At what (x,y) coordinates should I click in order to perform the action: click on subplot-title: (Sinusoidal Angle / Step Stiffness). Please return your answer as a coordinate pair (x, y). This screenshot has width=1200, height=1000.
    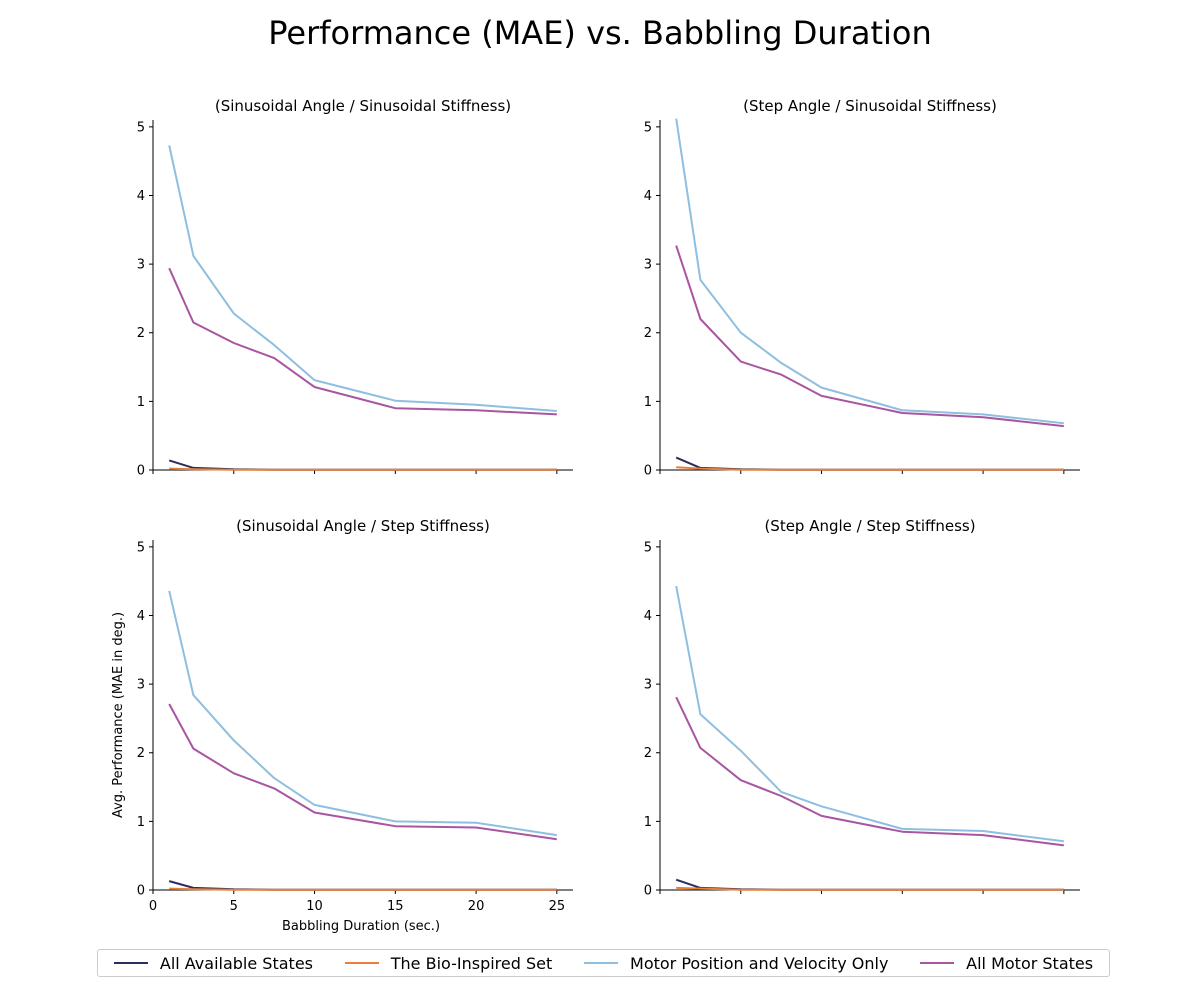
    Looking at the image, I should click on (363, 526).